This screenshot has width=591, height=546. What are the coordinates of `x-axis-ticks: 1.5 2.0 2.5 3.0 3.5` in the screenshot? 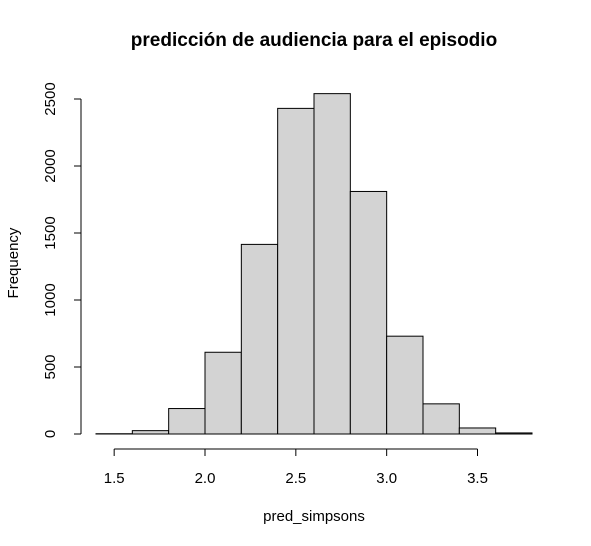 It's located at (296, 468).